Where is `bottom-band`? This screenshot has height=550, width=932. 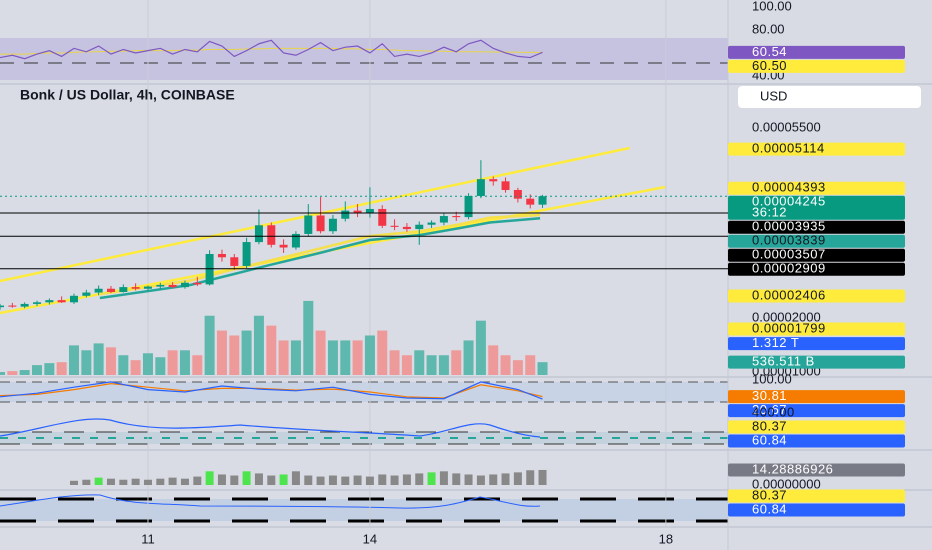 bottom-band is located at coordinates (364, 510).